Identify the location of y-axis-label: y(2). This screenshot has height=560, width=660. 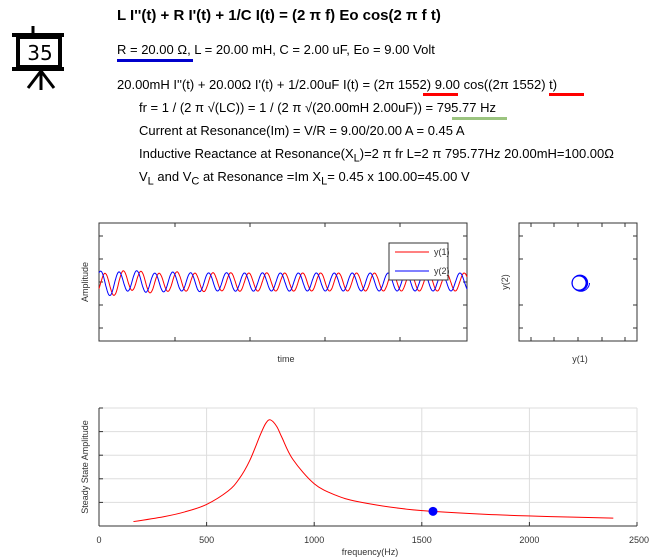
(505, 282).